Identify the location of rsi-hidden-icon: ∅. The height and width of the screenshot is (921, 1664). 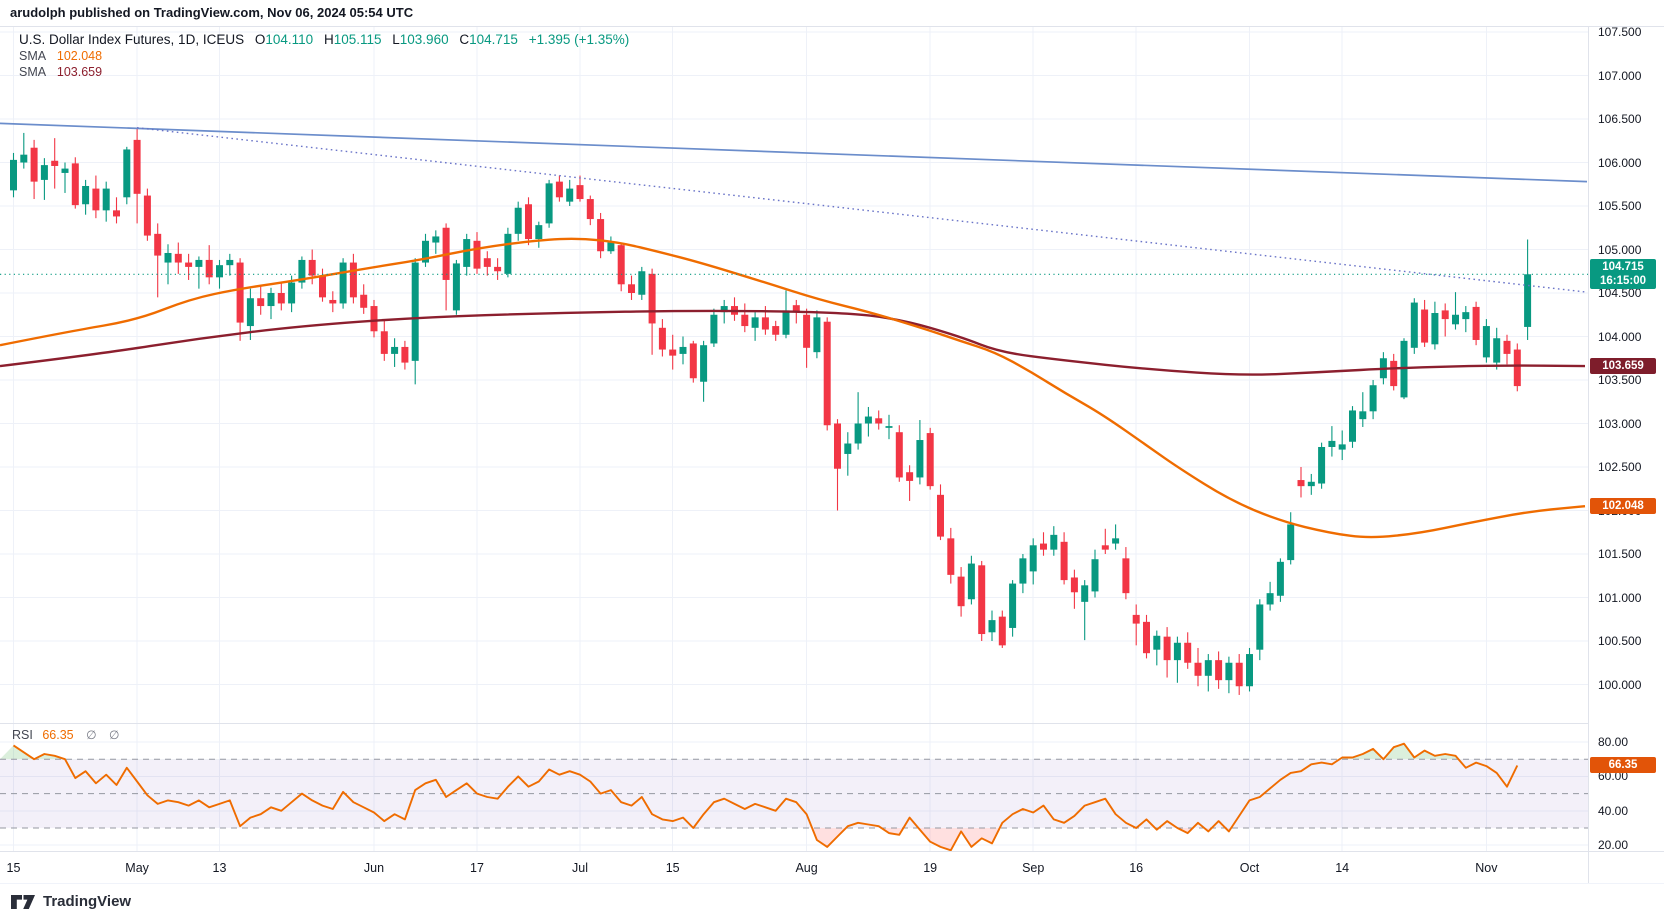
(91, 735).